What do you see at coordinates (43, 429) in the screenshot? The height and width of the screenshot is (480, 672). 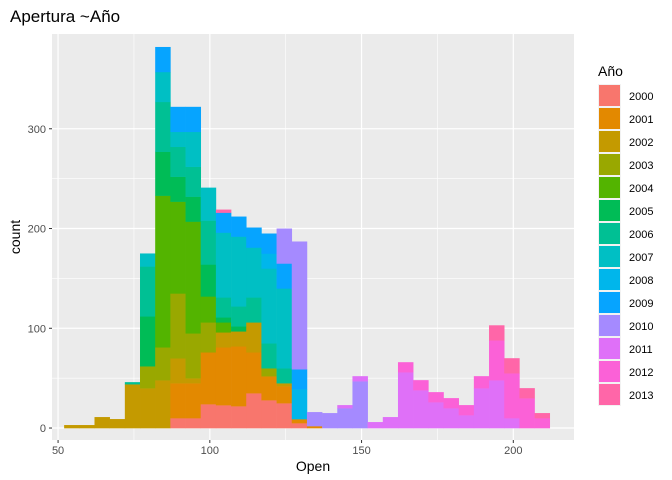 I see `y-tick-label: 0` at bounding box center [43, 429].